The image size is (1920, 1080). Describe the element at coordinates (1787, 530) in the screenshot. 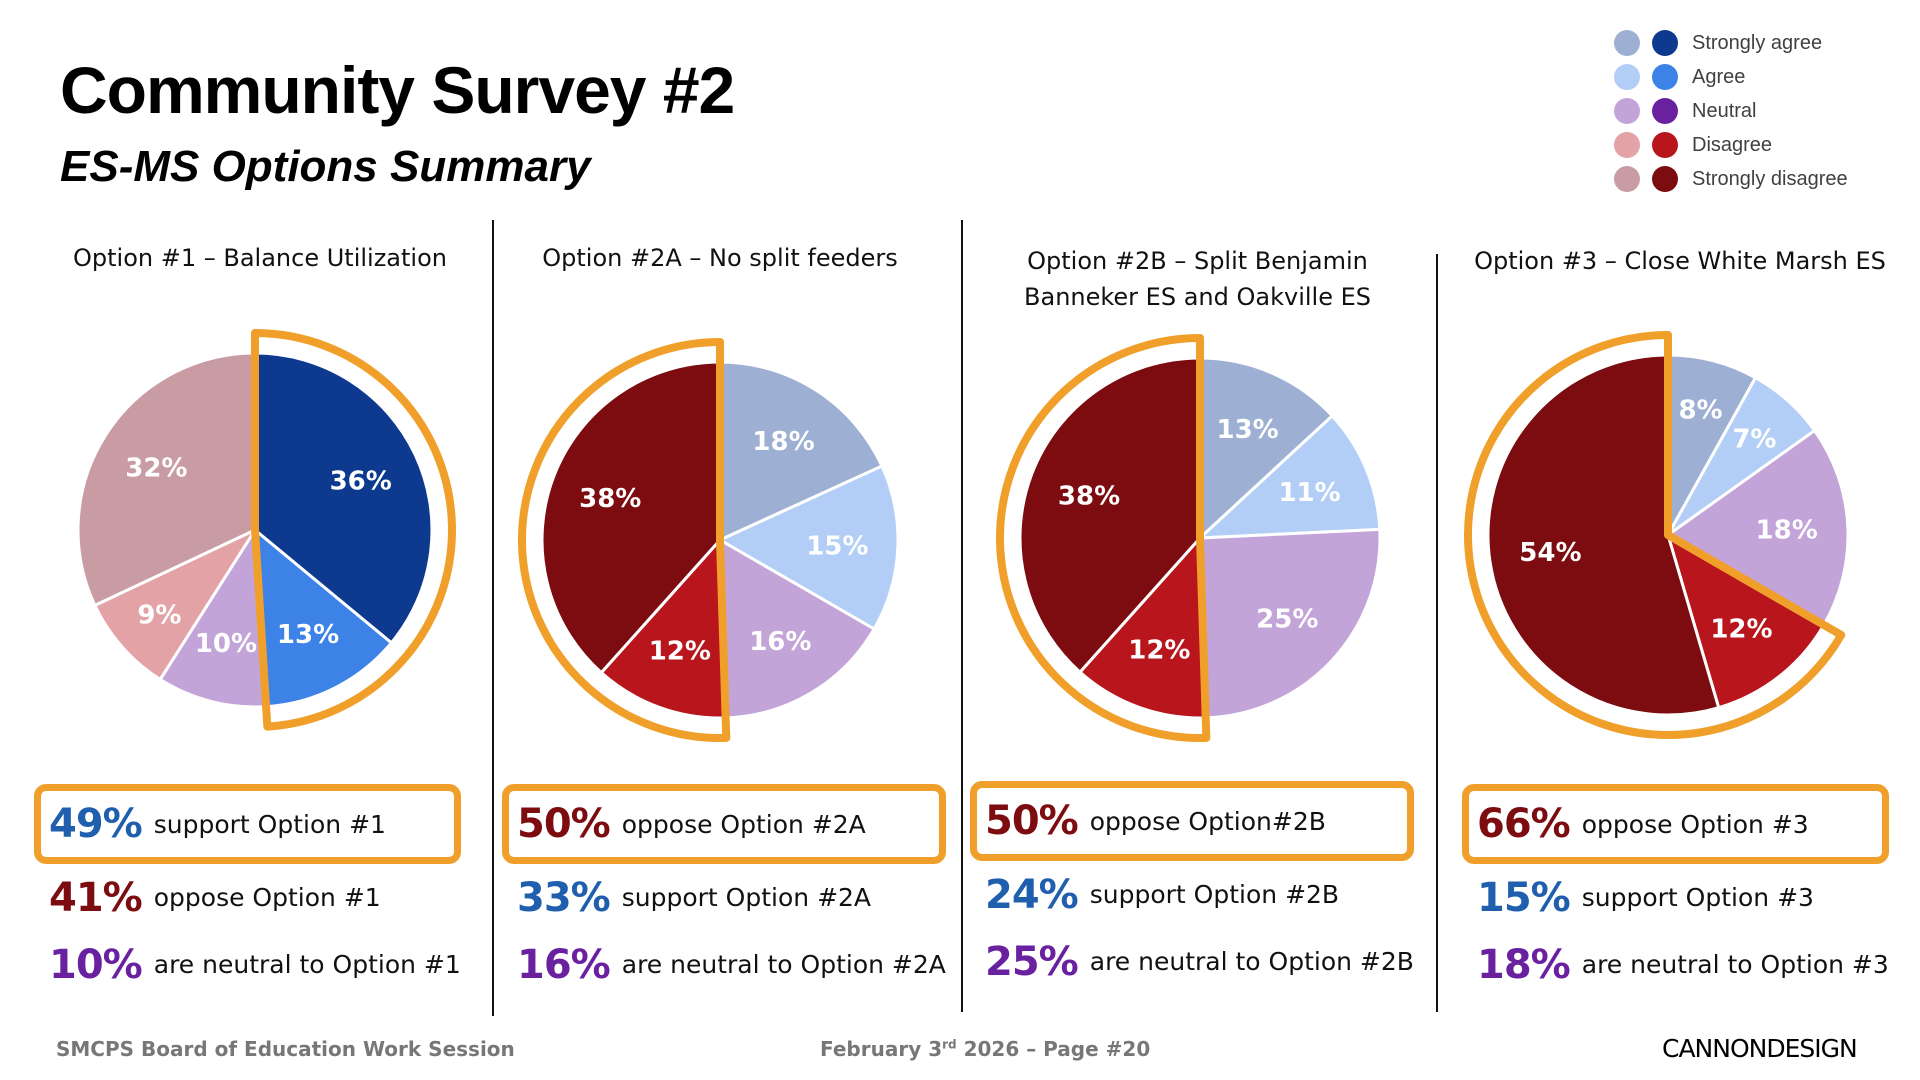

I see `slice-label-neutral: 18%` at that location.